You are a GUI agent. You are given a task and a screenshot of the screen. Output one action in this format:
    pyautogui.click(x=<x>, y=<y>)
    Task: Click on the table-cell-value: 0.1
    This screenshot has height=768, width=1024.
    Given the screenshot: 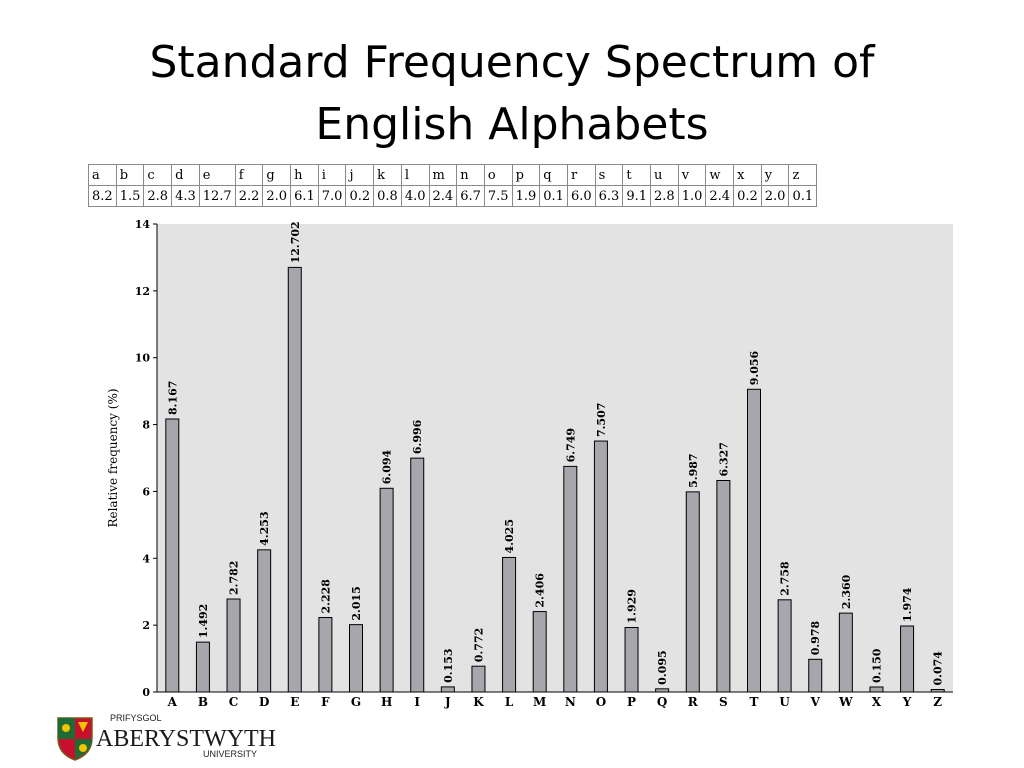 What is the action you would take?
    pyautogui.click(x=803, y=196)
    